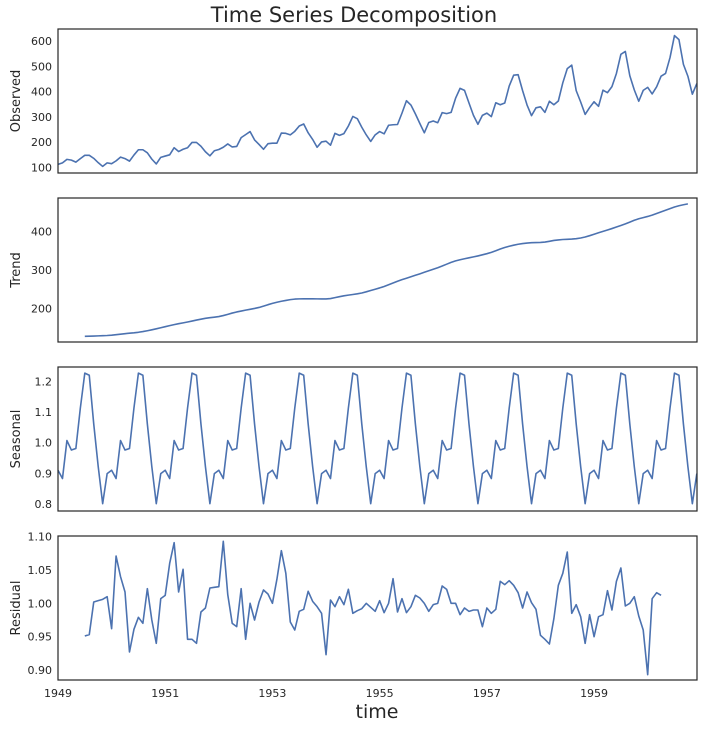 Image resolution: width=708 pixels, height=729 pixels. Describe the element at coordinates (41, 92) in the screenshot. I see `observed-y-tick-label: 400` at that location.